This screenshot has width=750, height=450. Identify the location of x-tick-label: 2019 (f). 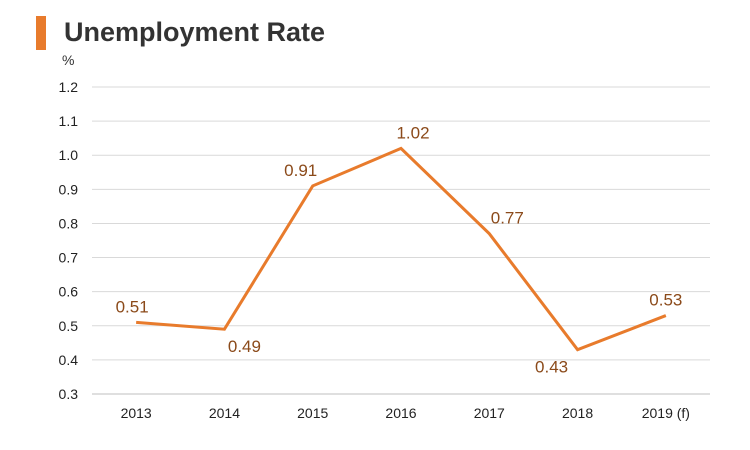
(666, 413).